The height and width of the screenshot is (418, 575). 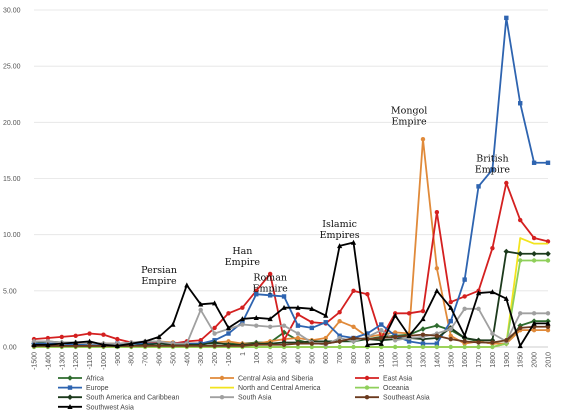 What do you see at coordinates (354, 358) in the screenshot?
I see `x-tick-label: 800` at bounding box center [354, 358].